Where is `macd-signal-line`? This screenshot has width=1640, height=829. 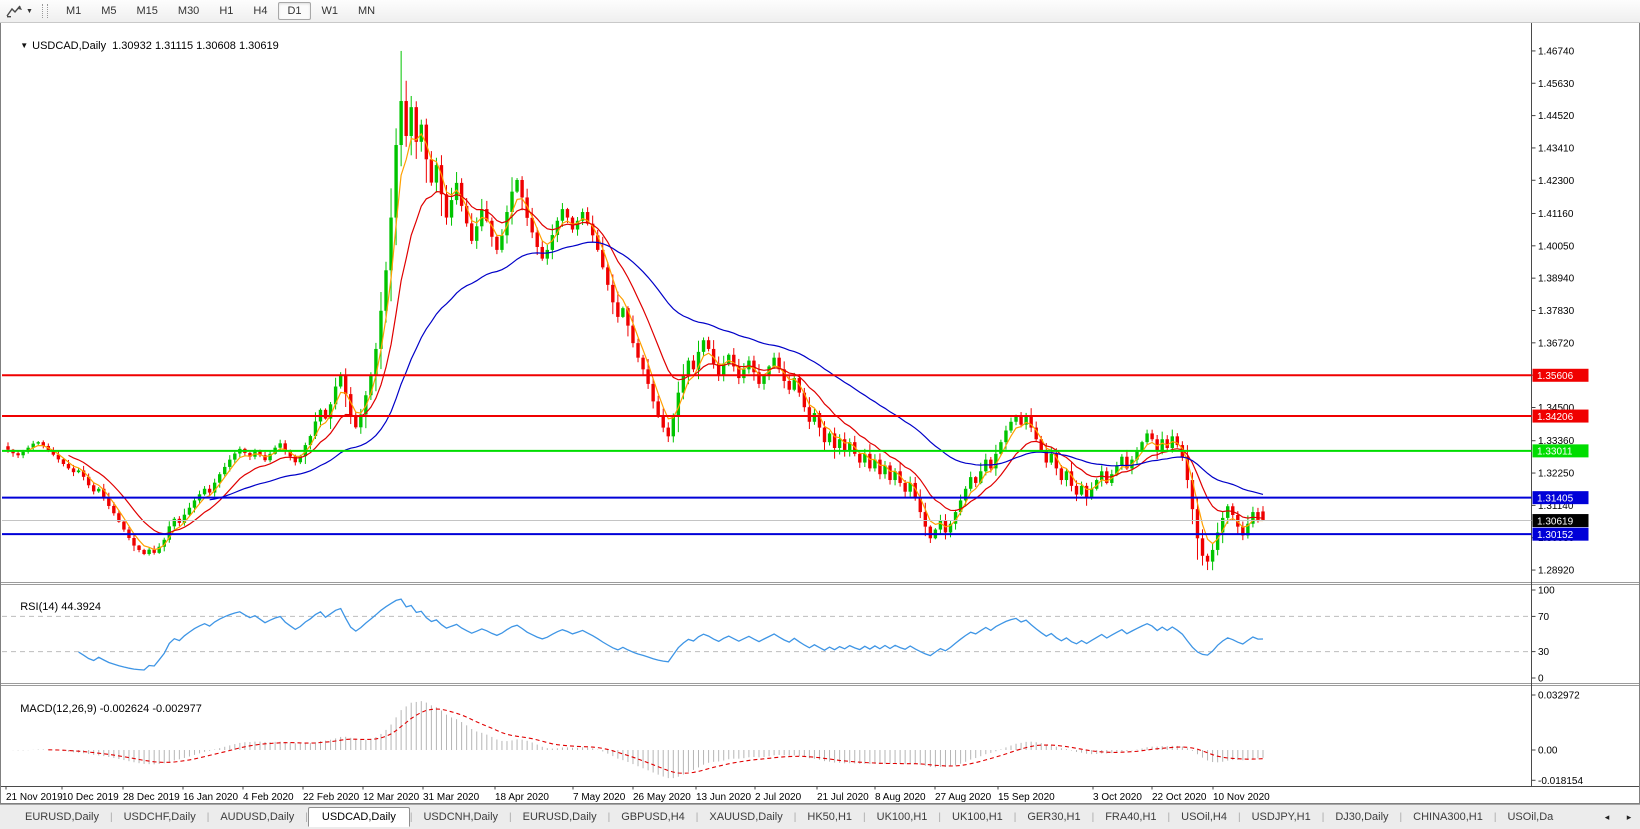 macd-signal-line is located at coordinates (656, 741).